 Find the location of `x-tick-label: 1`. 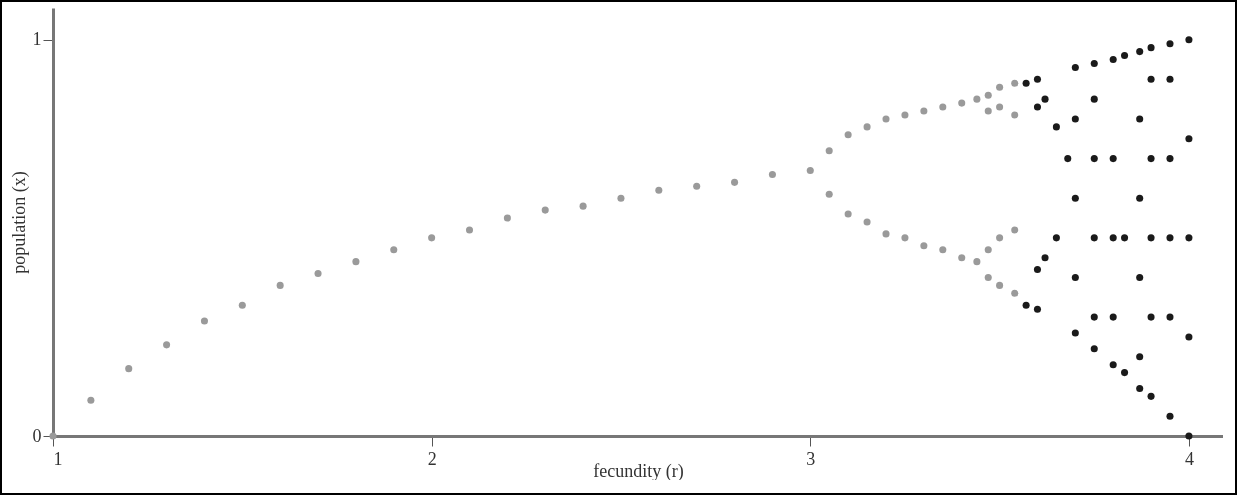

x-tick-label: 1 is located at coordinates (58, 458).